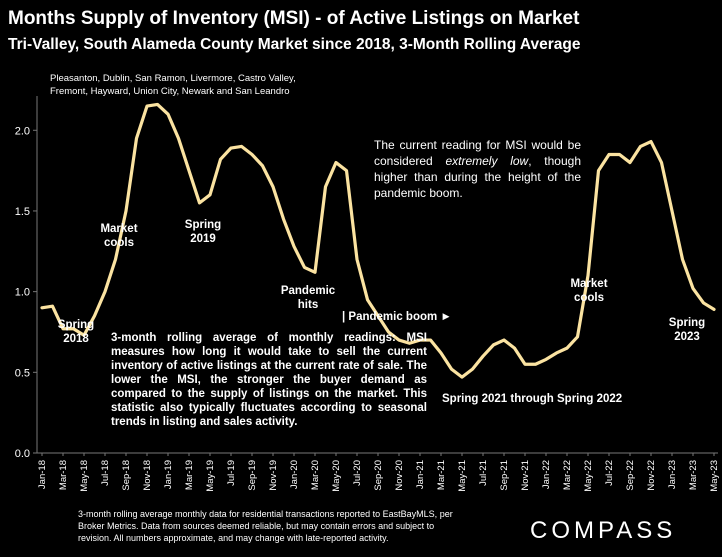 This screenshot has height=557, width=722. I want to click on x-tick-label: Jan-22, so click(546, 474).